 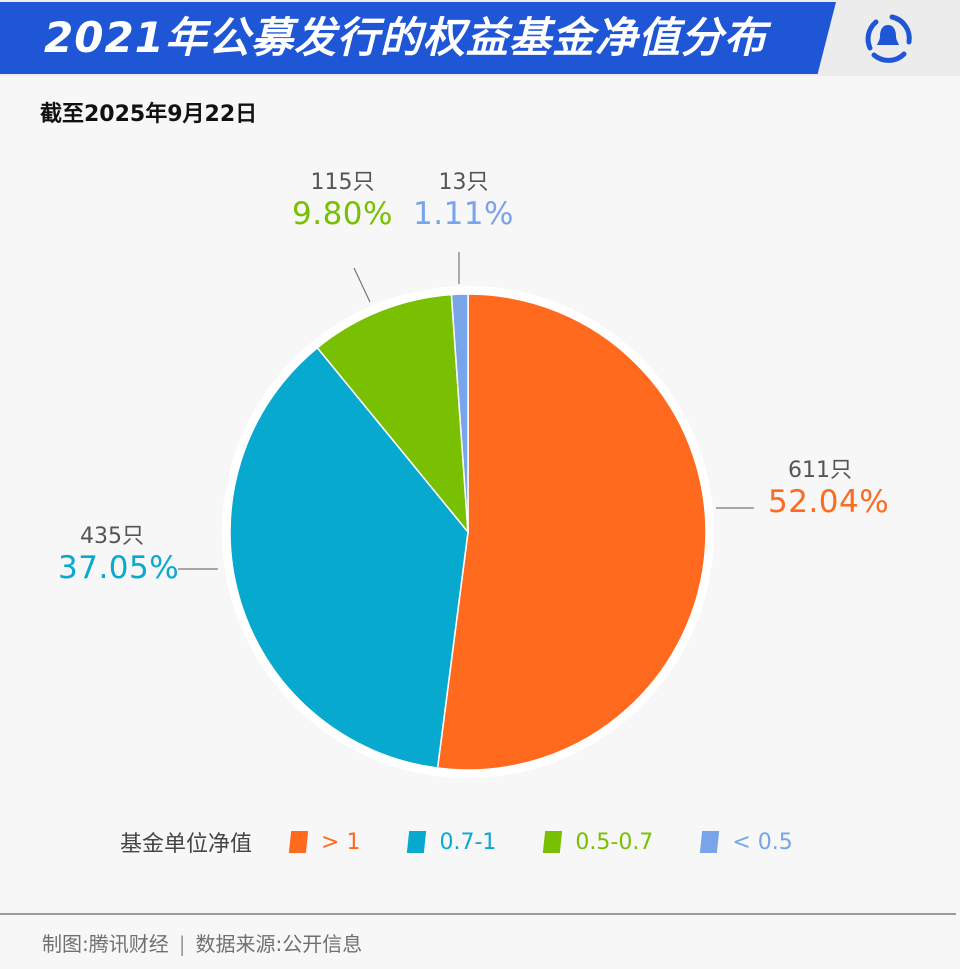 What do you see at coordinates (405, 37) in the screenshot?
I see `page-title: 2021年公募发行的权益基金净值分布` at bounding box center [405, 37].